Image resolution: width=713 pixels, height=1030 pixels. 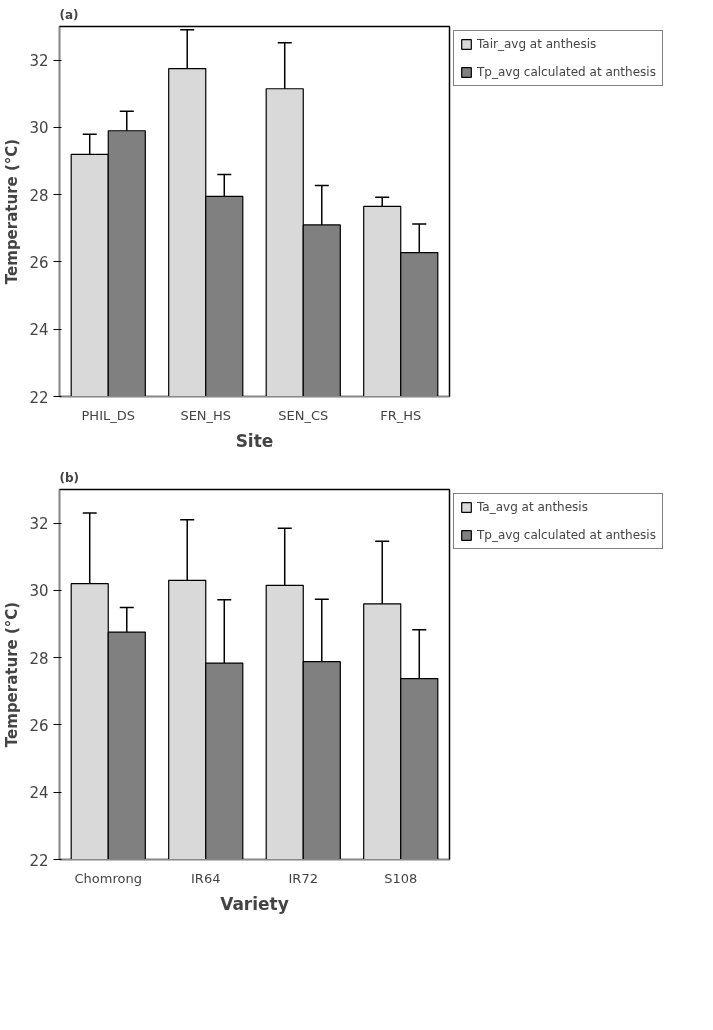 What do you see at coordinates (108, 878) in the screenshot?
I see `x-tick-label: Chomrong` at bounding box center [108, 878].